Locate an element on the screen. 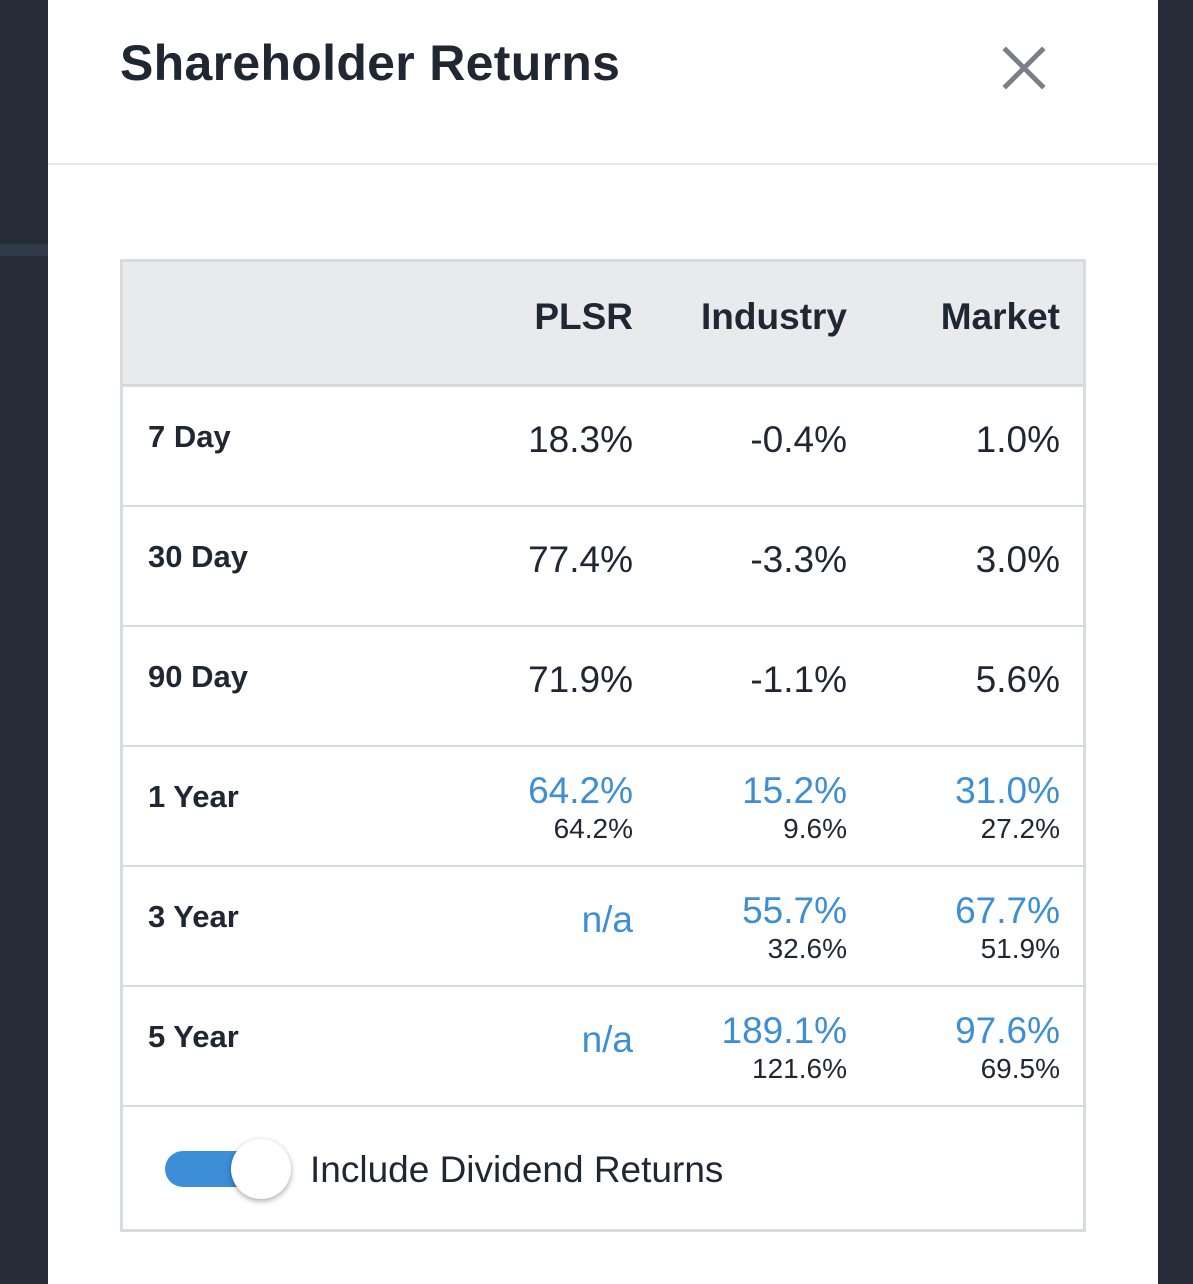 The image size is (1193, 1284). market-value: 31.0% 27.2% is located at coordinates (1007, 809).